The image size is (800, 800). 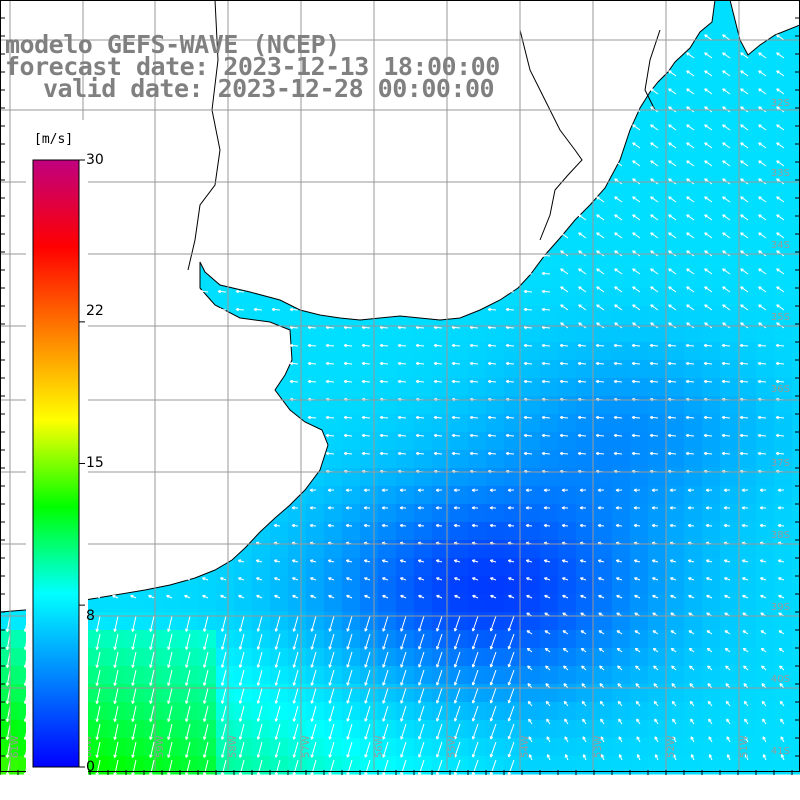 What do you see at coordinates (56, 463) in the screenshot?
I see `colorbar` at bounding box center [56, 463].